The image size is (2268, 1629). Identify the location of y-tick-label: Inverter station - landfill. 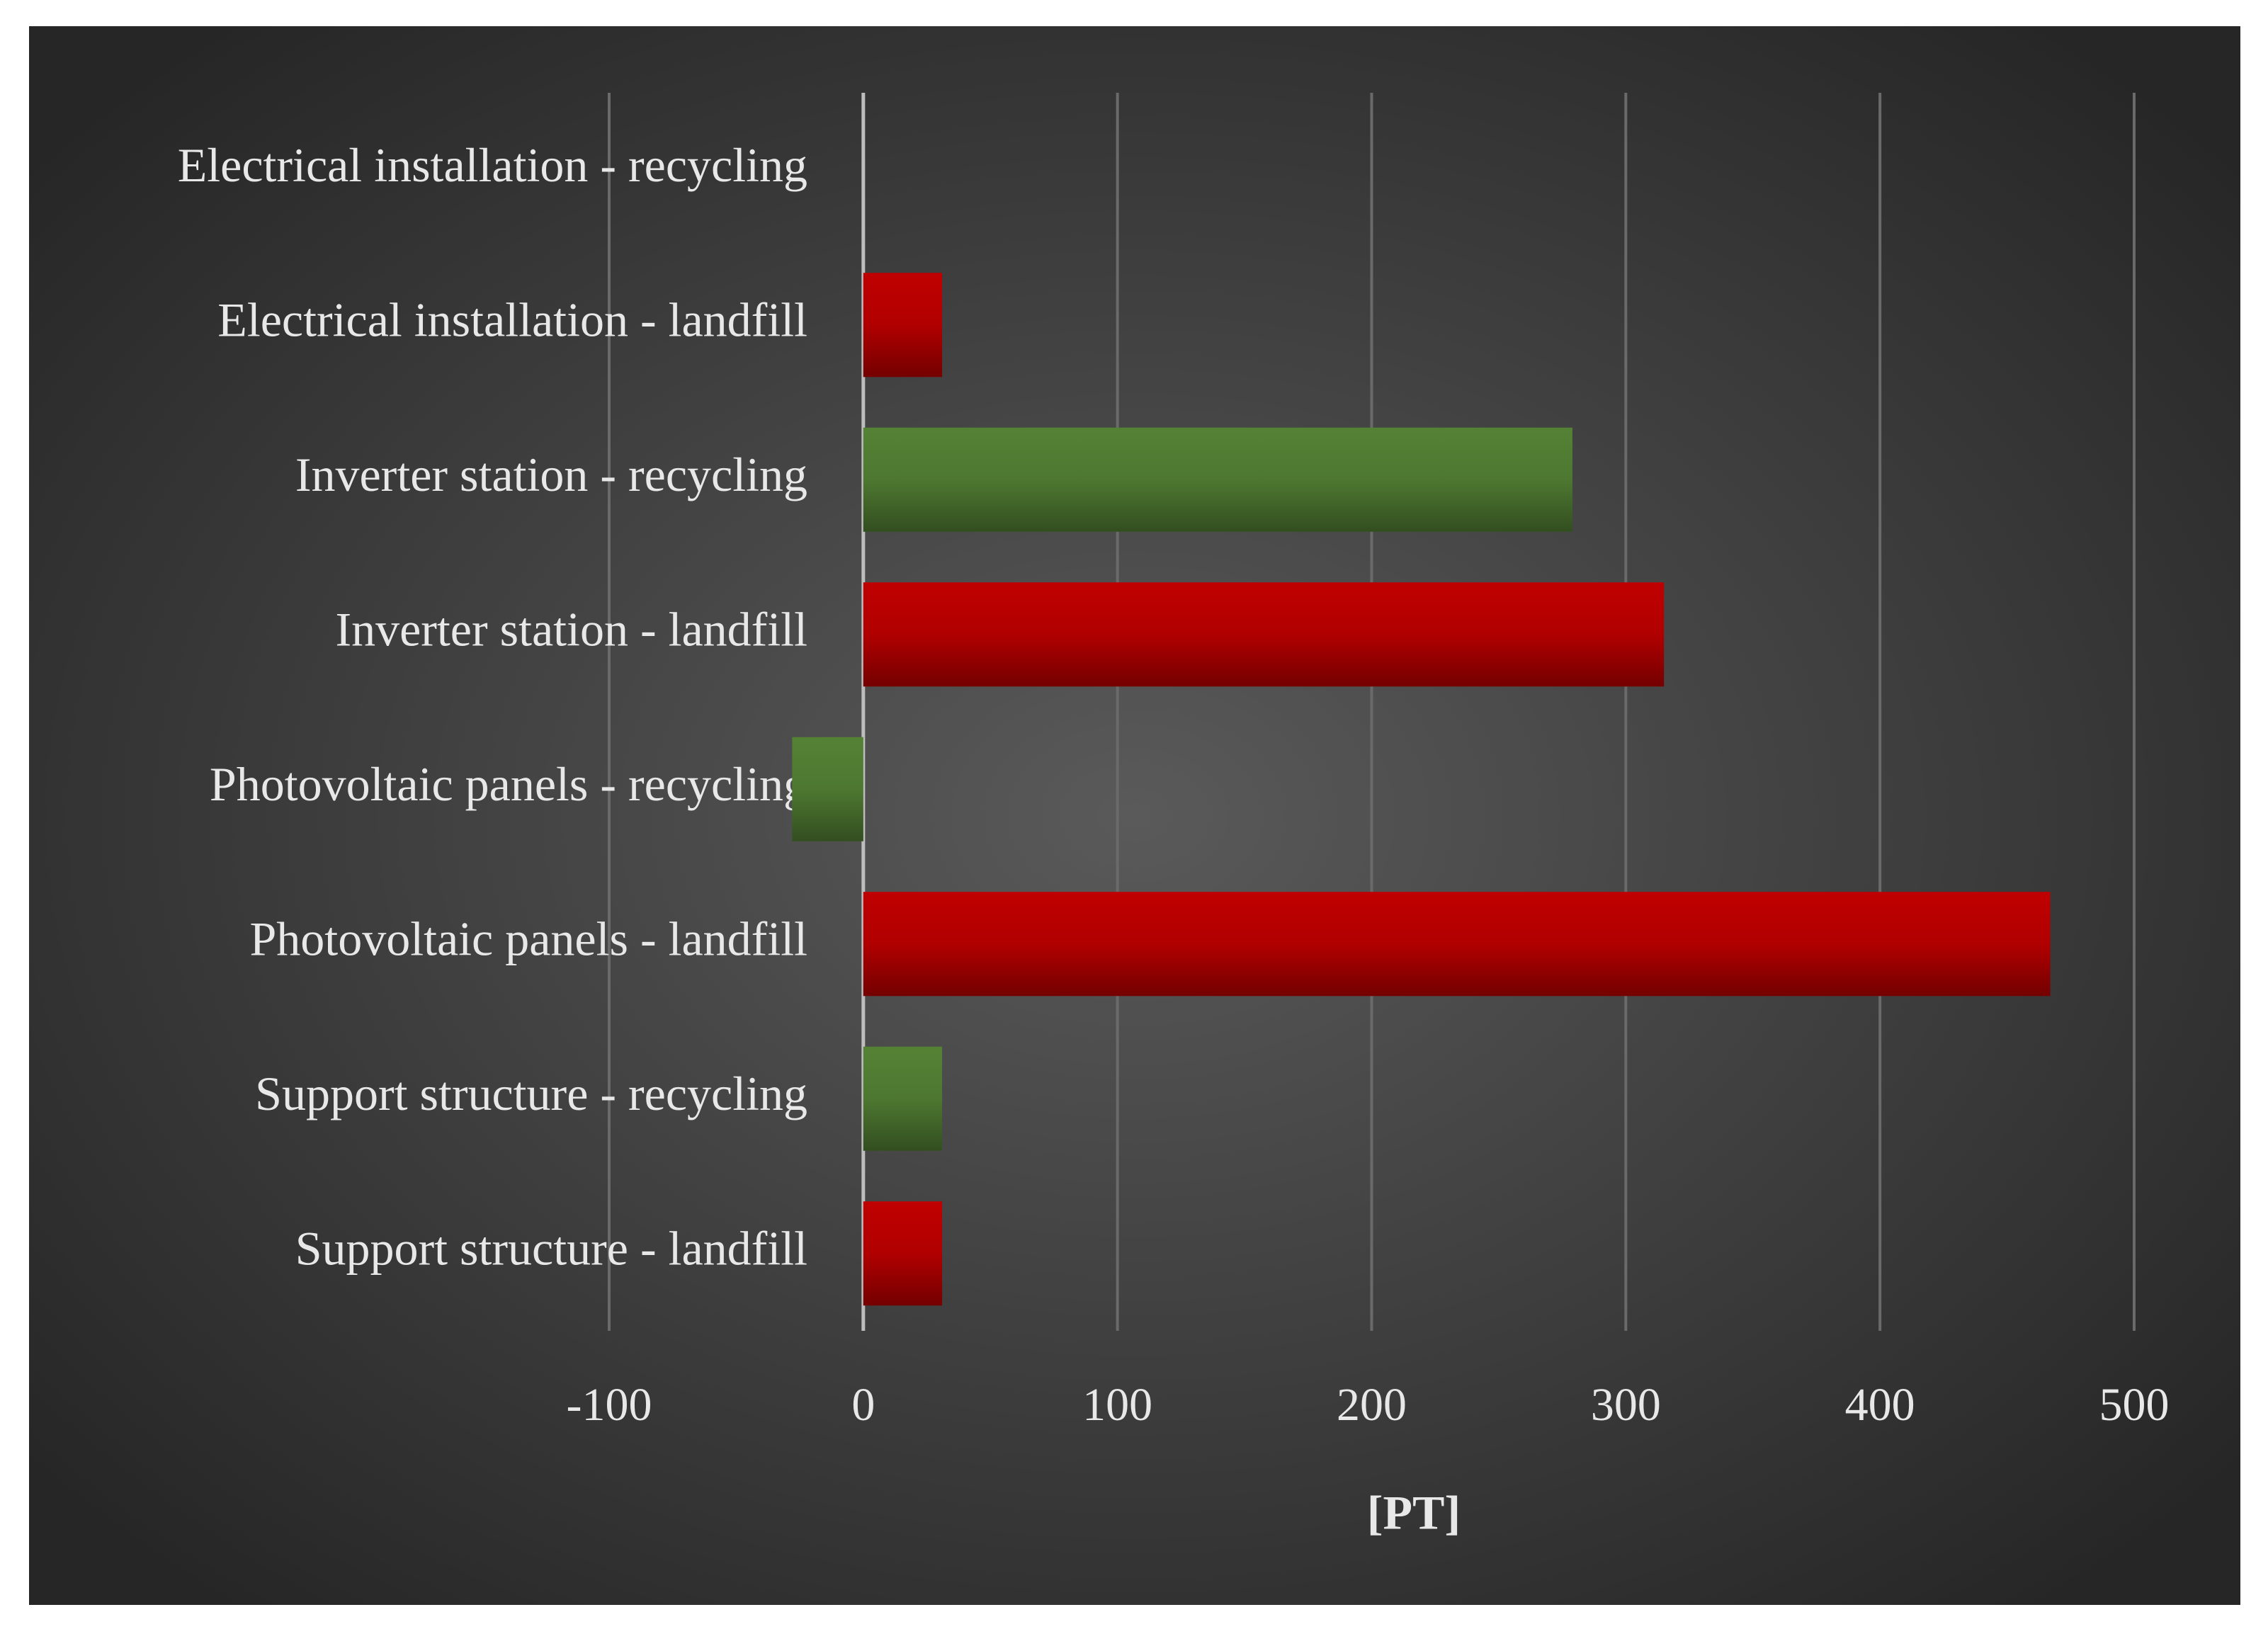
(571, 629).